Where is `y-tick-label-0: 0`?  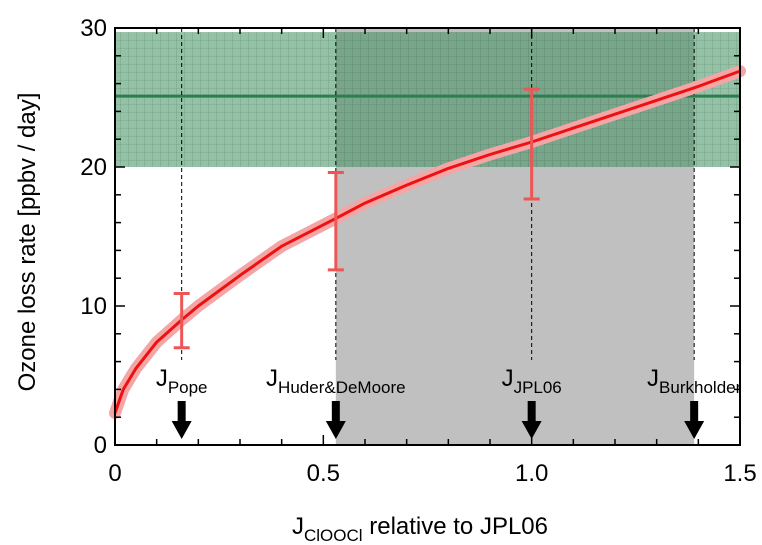 y-tick-label-0: 0 is located at coordinates (100, 445).